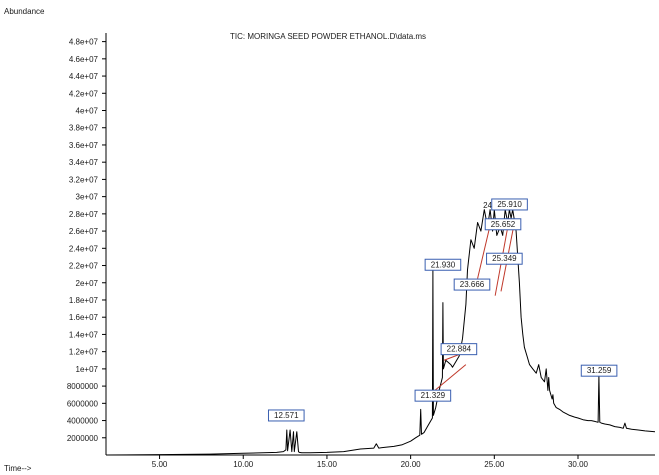  I want to click on peak-label: 25.910, so click(509, 204).